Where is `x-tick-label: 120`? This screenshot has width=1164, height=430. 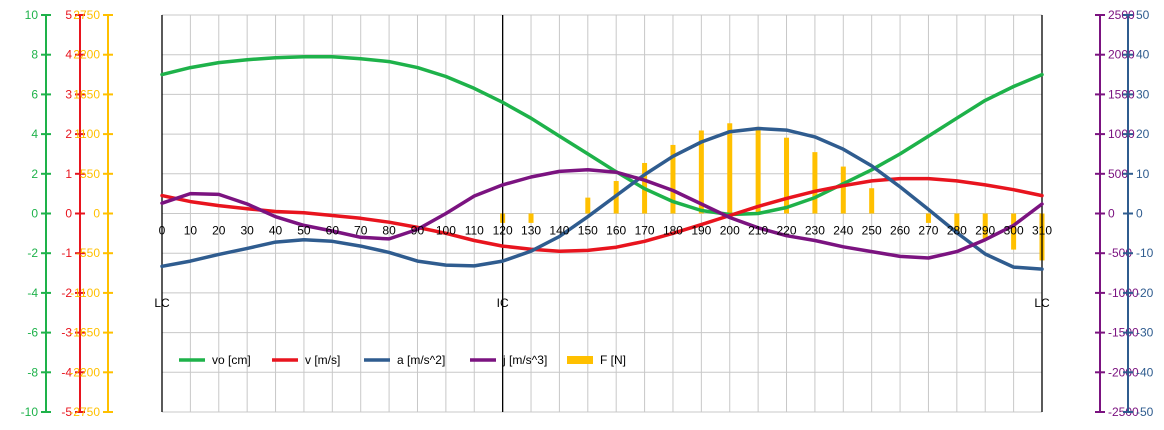
x-tick-label: 120 is located at coordinates (503, 231).